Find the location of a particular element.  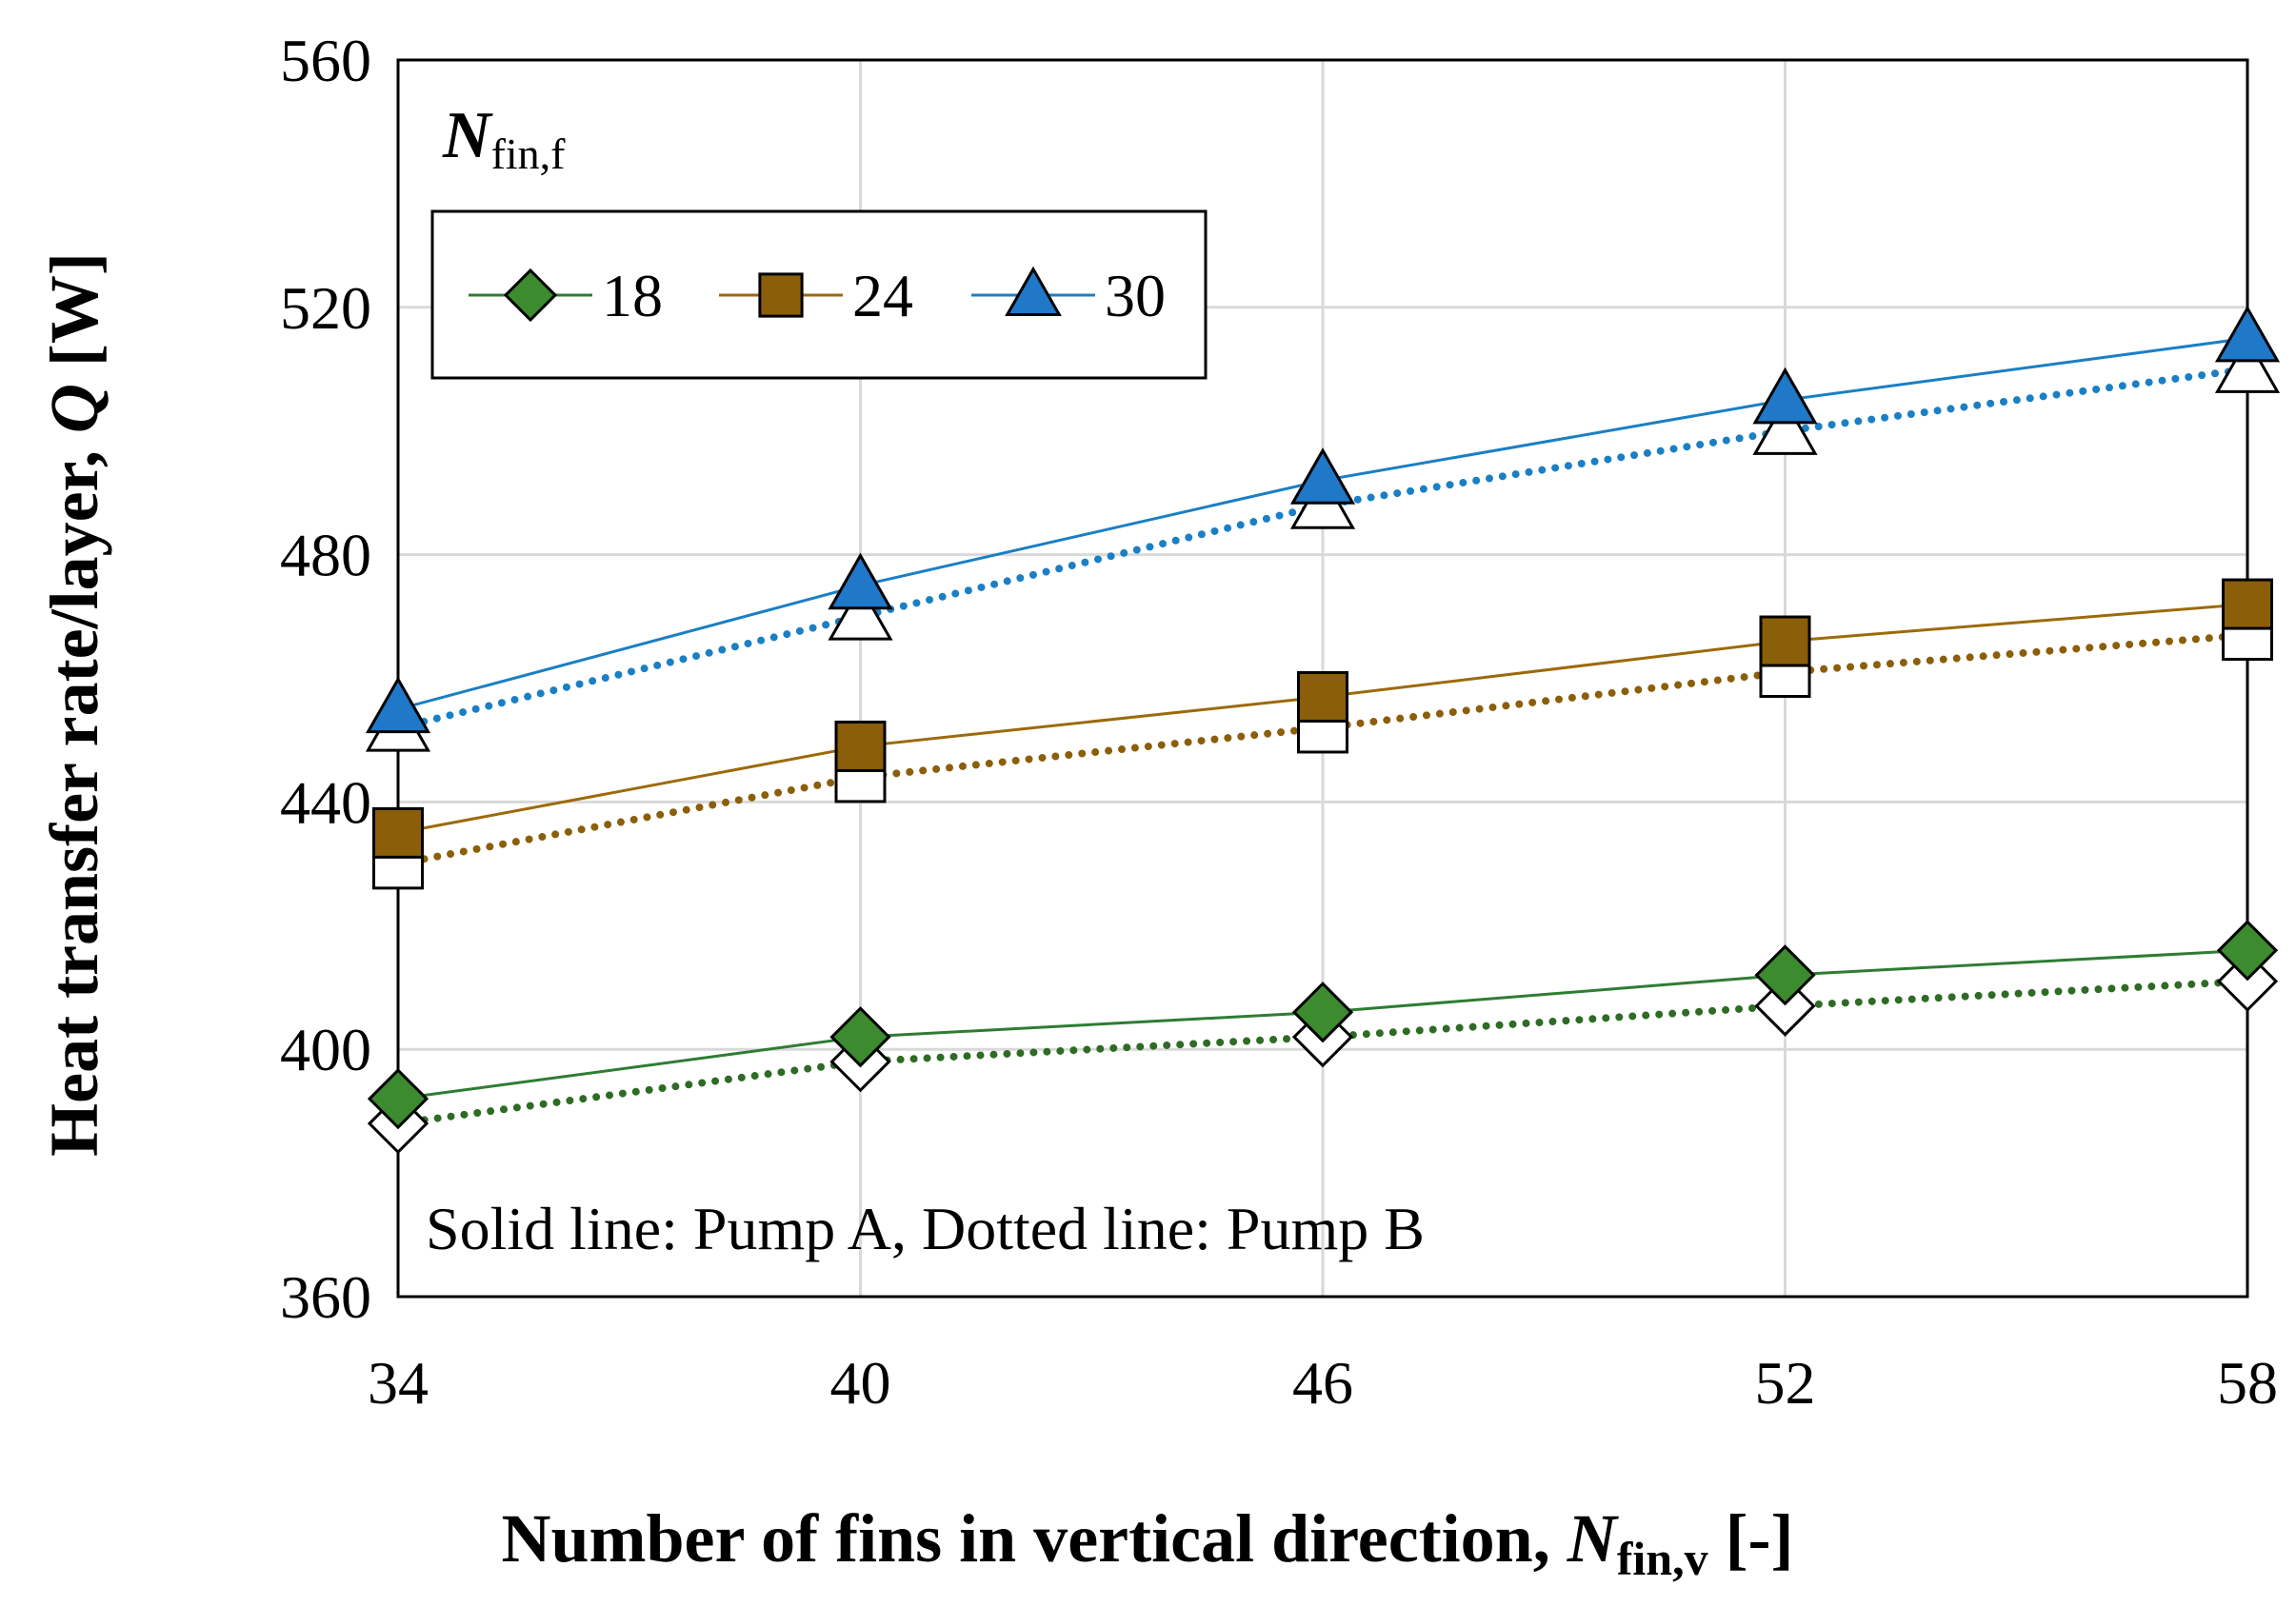

pump-annotation: Solid line: Pump A, Dotted line: Pump B is located at coordinates (926, 1229).